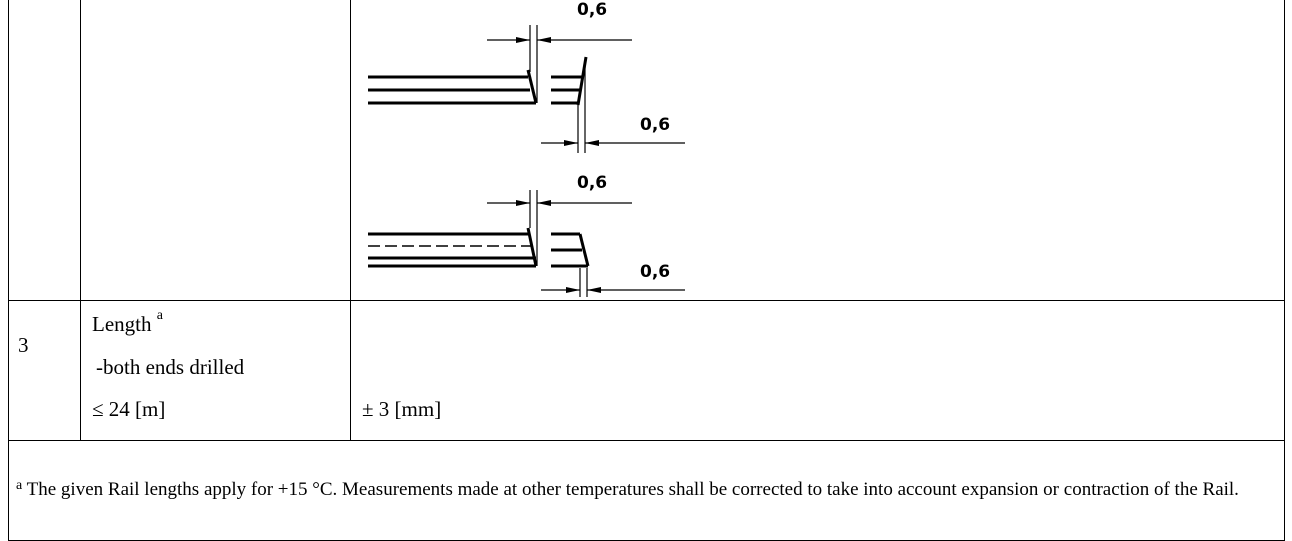 The height and width of the screenshot is (541, 1292). I want to click on item-line: -both ends drilled, so click(170, 367).